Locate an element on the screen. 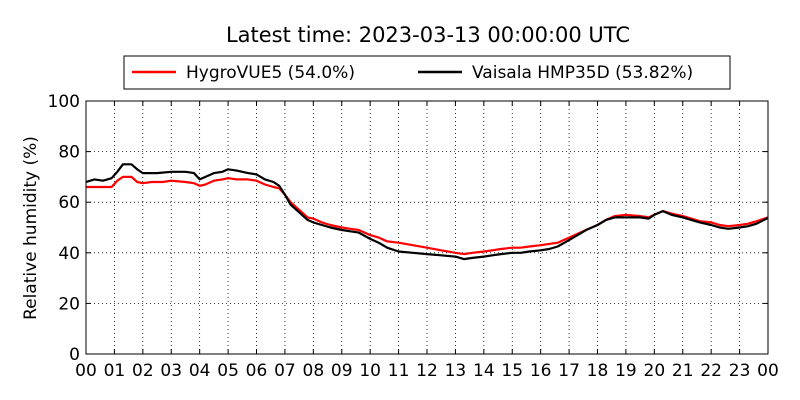 This screenshot has width=800, height=400. x-tick-label: 18 is located at coordinates (598, 371).